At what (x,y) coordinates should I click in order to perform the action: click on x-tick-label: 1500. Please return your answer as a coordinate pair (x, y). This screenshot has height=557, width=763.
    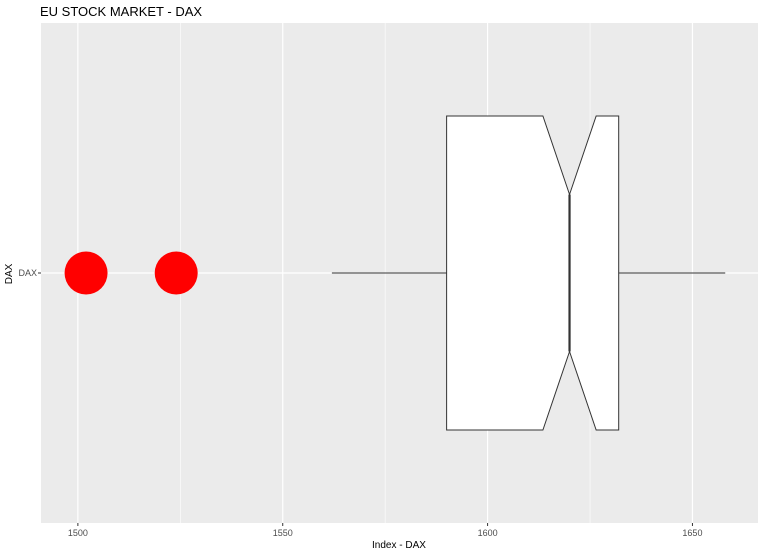
    Looking at the image, I should click on (78, 533).